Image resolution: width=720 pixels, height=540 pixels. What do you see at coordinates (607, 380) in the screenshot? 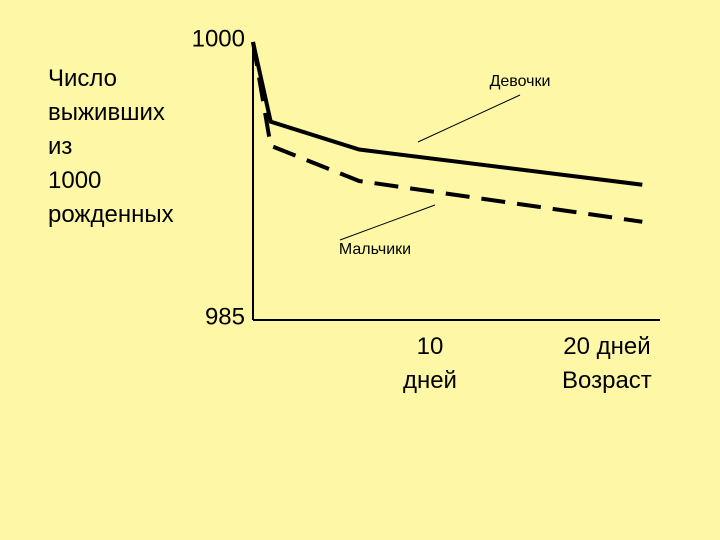
I see `x-axis-label: Возраст` at bounding box center [607, 380].